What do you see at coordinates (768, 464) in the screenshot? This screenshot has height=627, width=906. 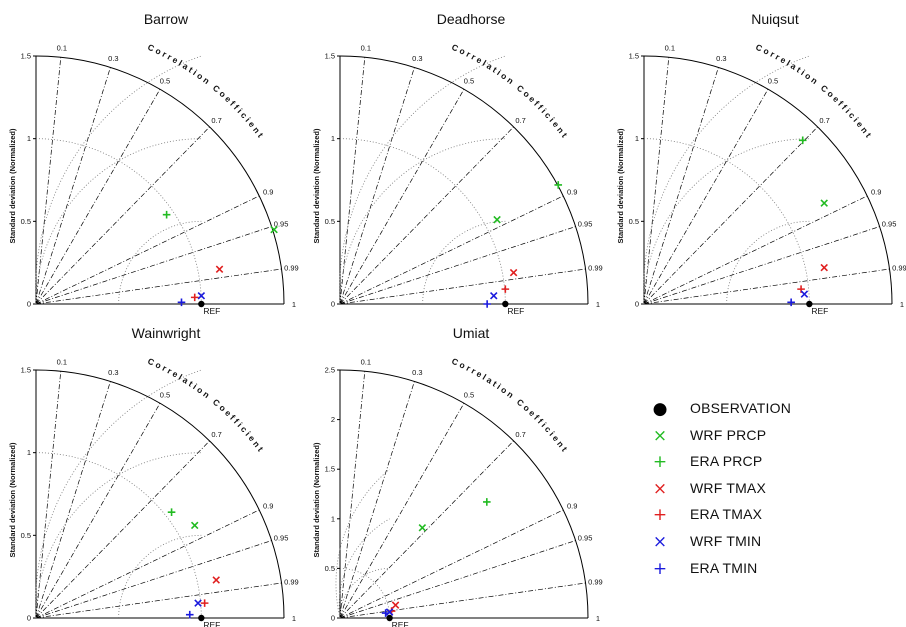 I see `legend-item: + ERA PRCP` at bounding box center [768, 464].